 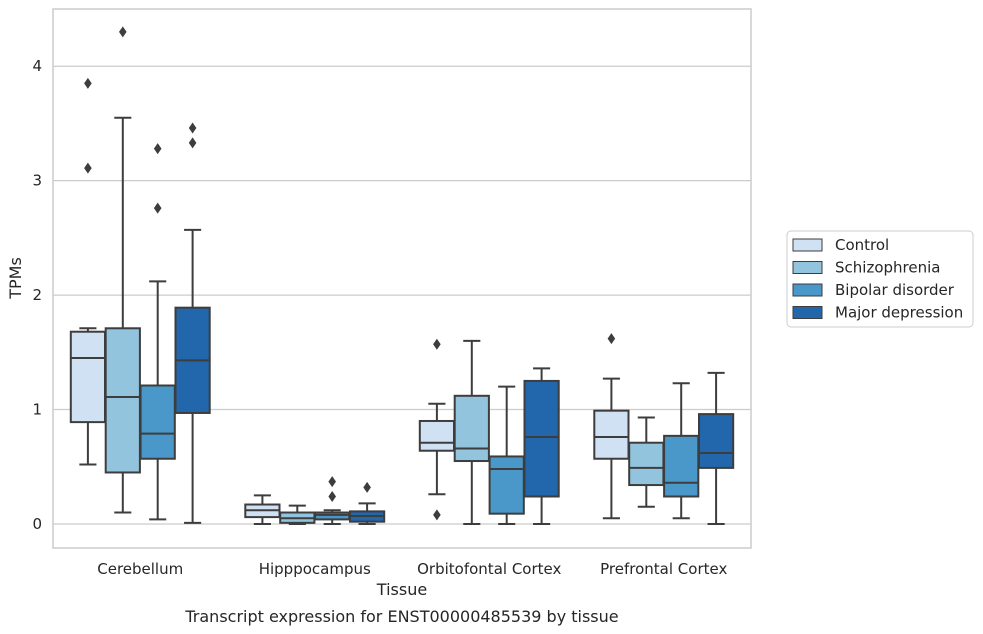 I want to click on y-tick-labels: 0 1 2 3 4, so click(x=37, y=295).